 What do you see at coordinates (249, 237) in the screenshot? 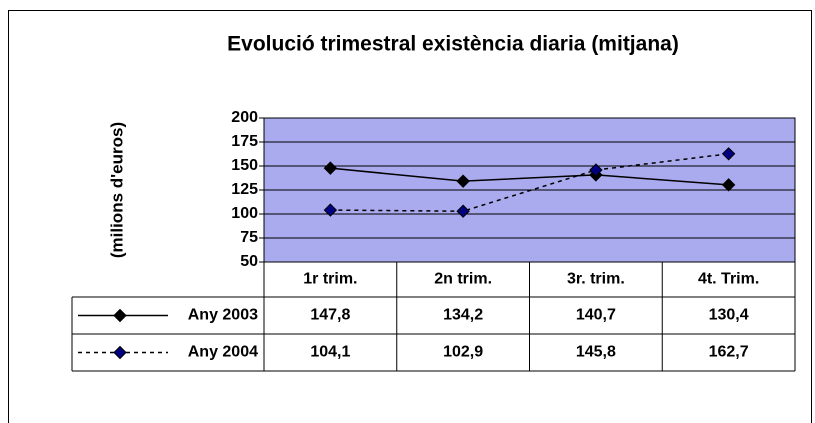
I see `y-tick-label: 75` at bounding box center [249, 237].